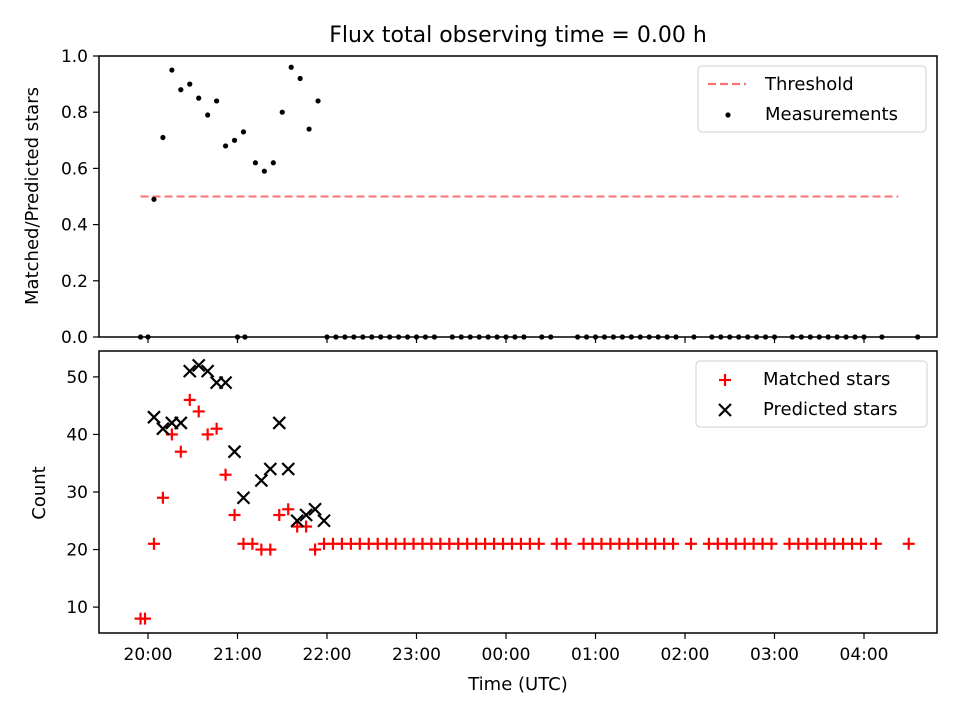  What do you see at coordinates (77, 378) in the screenshot?
I see `bottom-y-tick-label: 50` at bounding box center [77, 378].